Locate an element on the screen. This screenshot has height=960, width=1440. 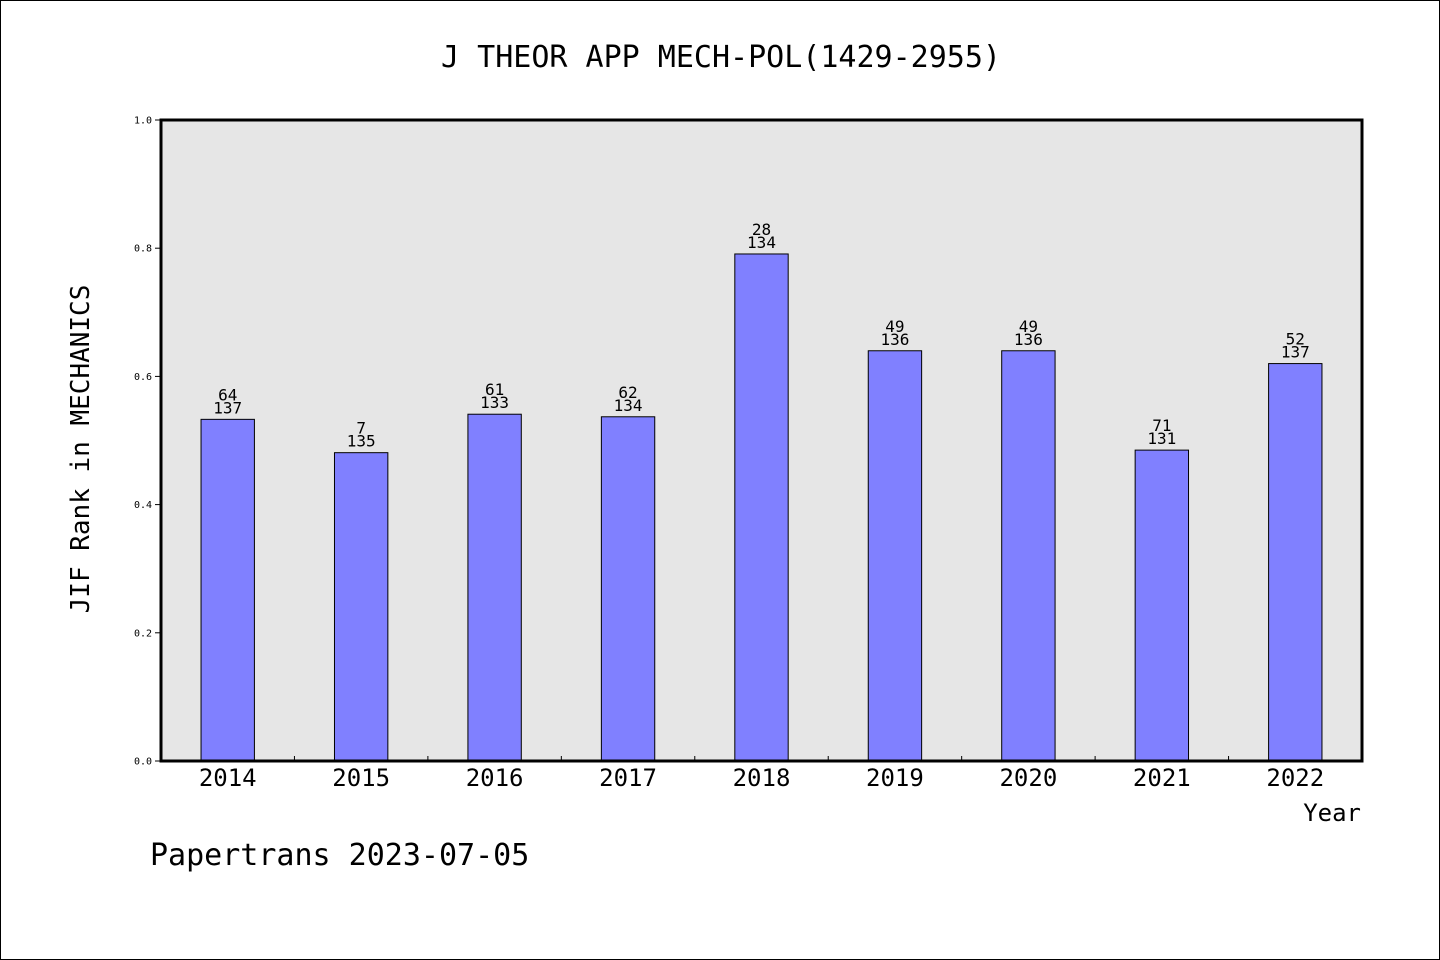
bar-label-total: 133 is located at coordinates (494, 402).